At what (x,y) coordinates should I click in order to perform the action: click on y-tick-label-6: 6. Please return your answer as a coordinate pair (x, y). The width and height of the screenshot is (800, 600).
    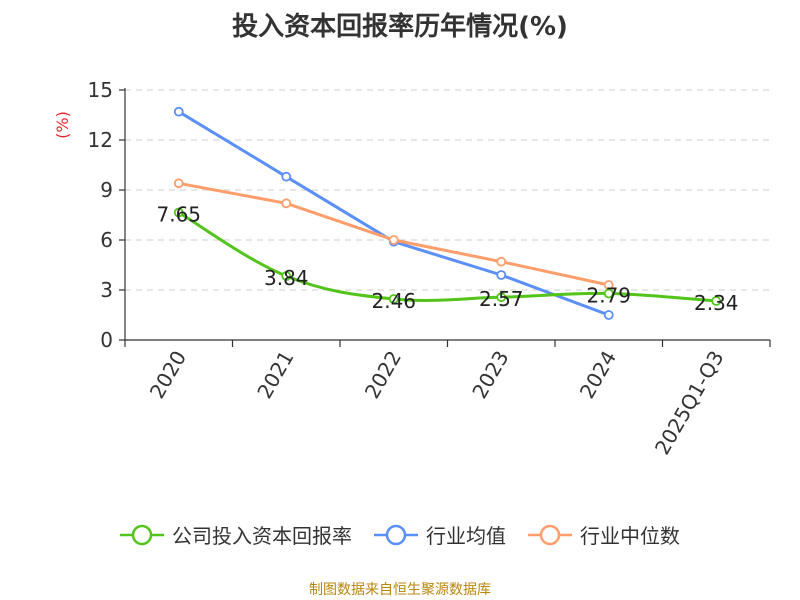
    Looking at the image, I should click on (106, 240).